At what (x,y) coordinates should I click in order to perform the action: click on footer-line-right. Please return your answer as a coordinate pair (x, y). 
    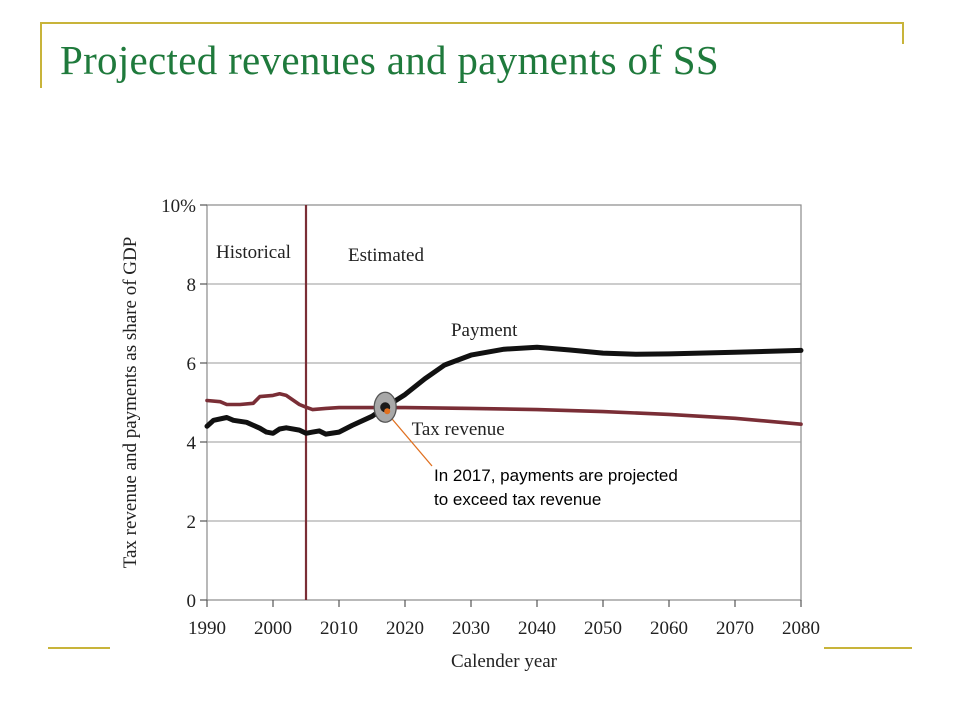
    Looking at the image, I should click on (868, 648).